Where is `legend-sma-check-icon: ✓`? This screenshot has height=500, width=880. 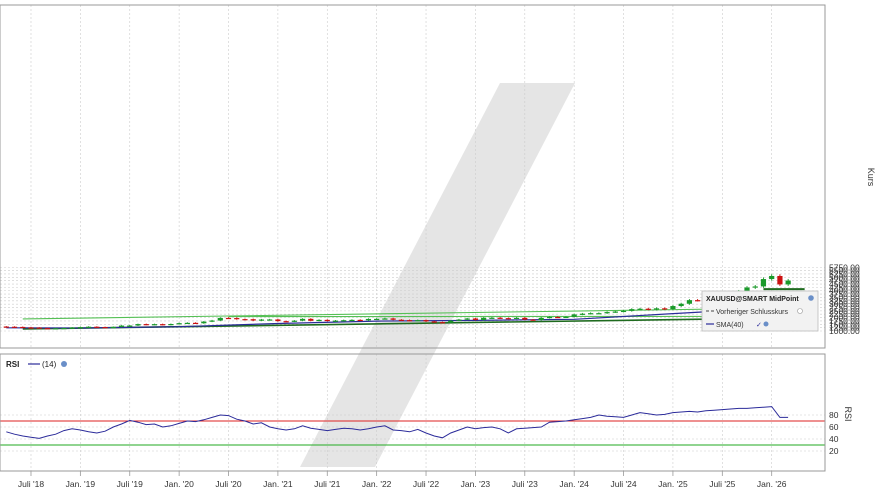 legend-sma-check-icon: ✓ is located at coordinates (759, 325).